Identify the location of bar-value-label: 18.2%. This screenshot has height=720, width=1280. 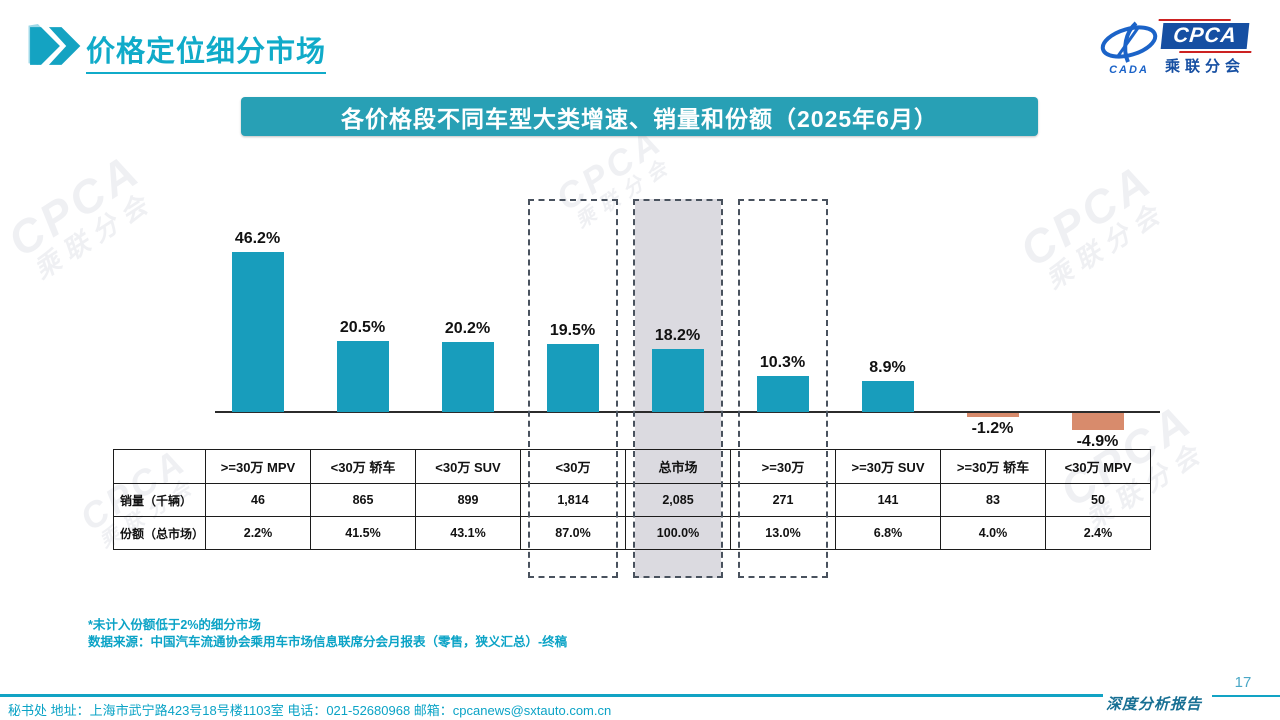
(677, 335).